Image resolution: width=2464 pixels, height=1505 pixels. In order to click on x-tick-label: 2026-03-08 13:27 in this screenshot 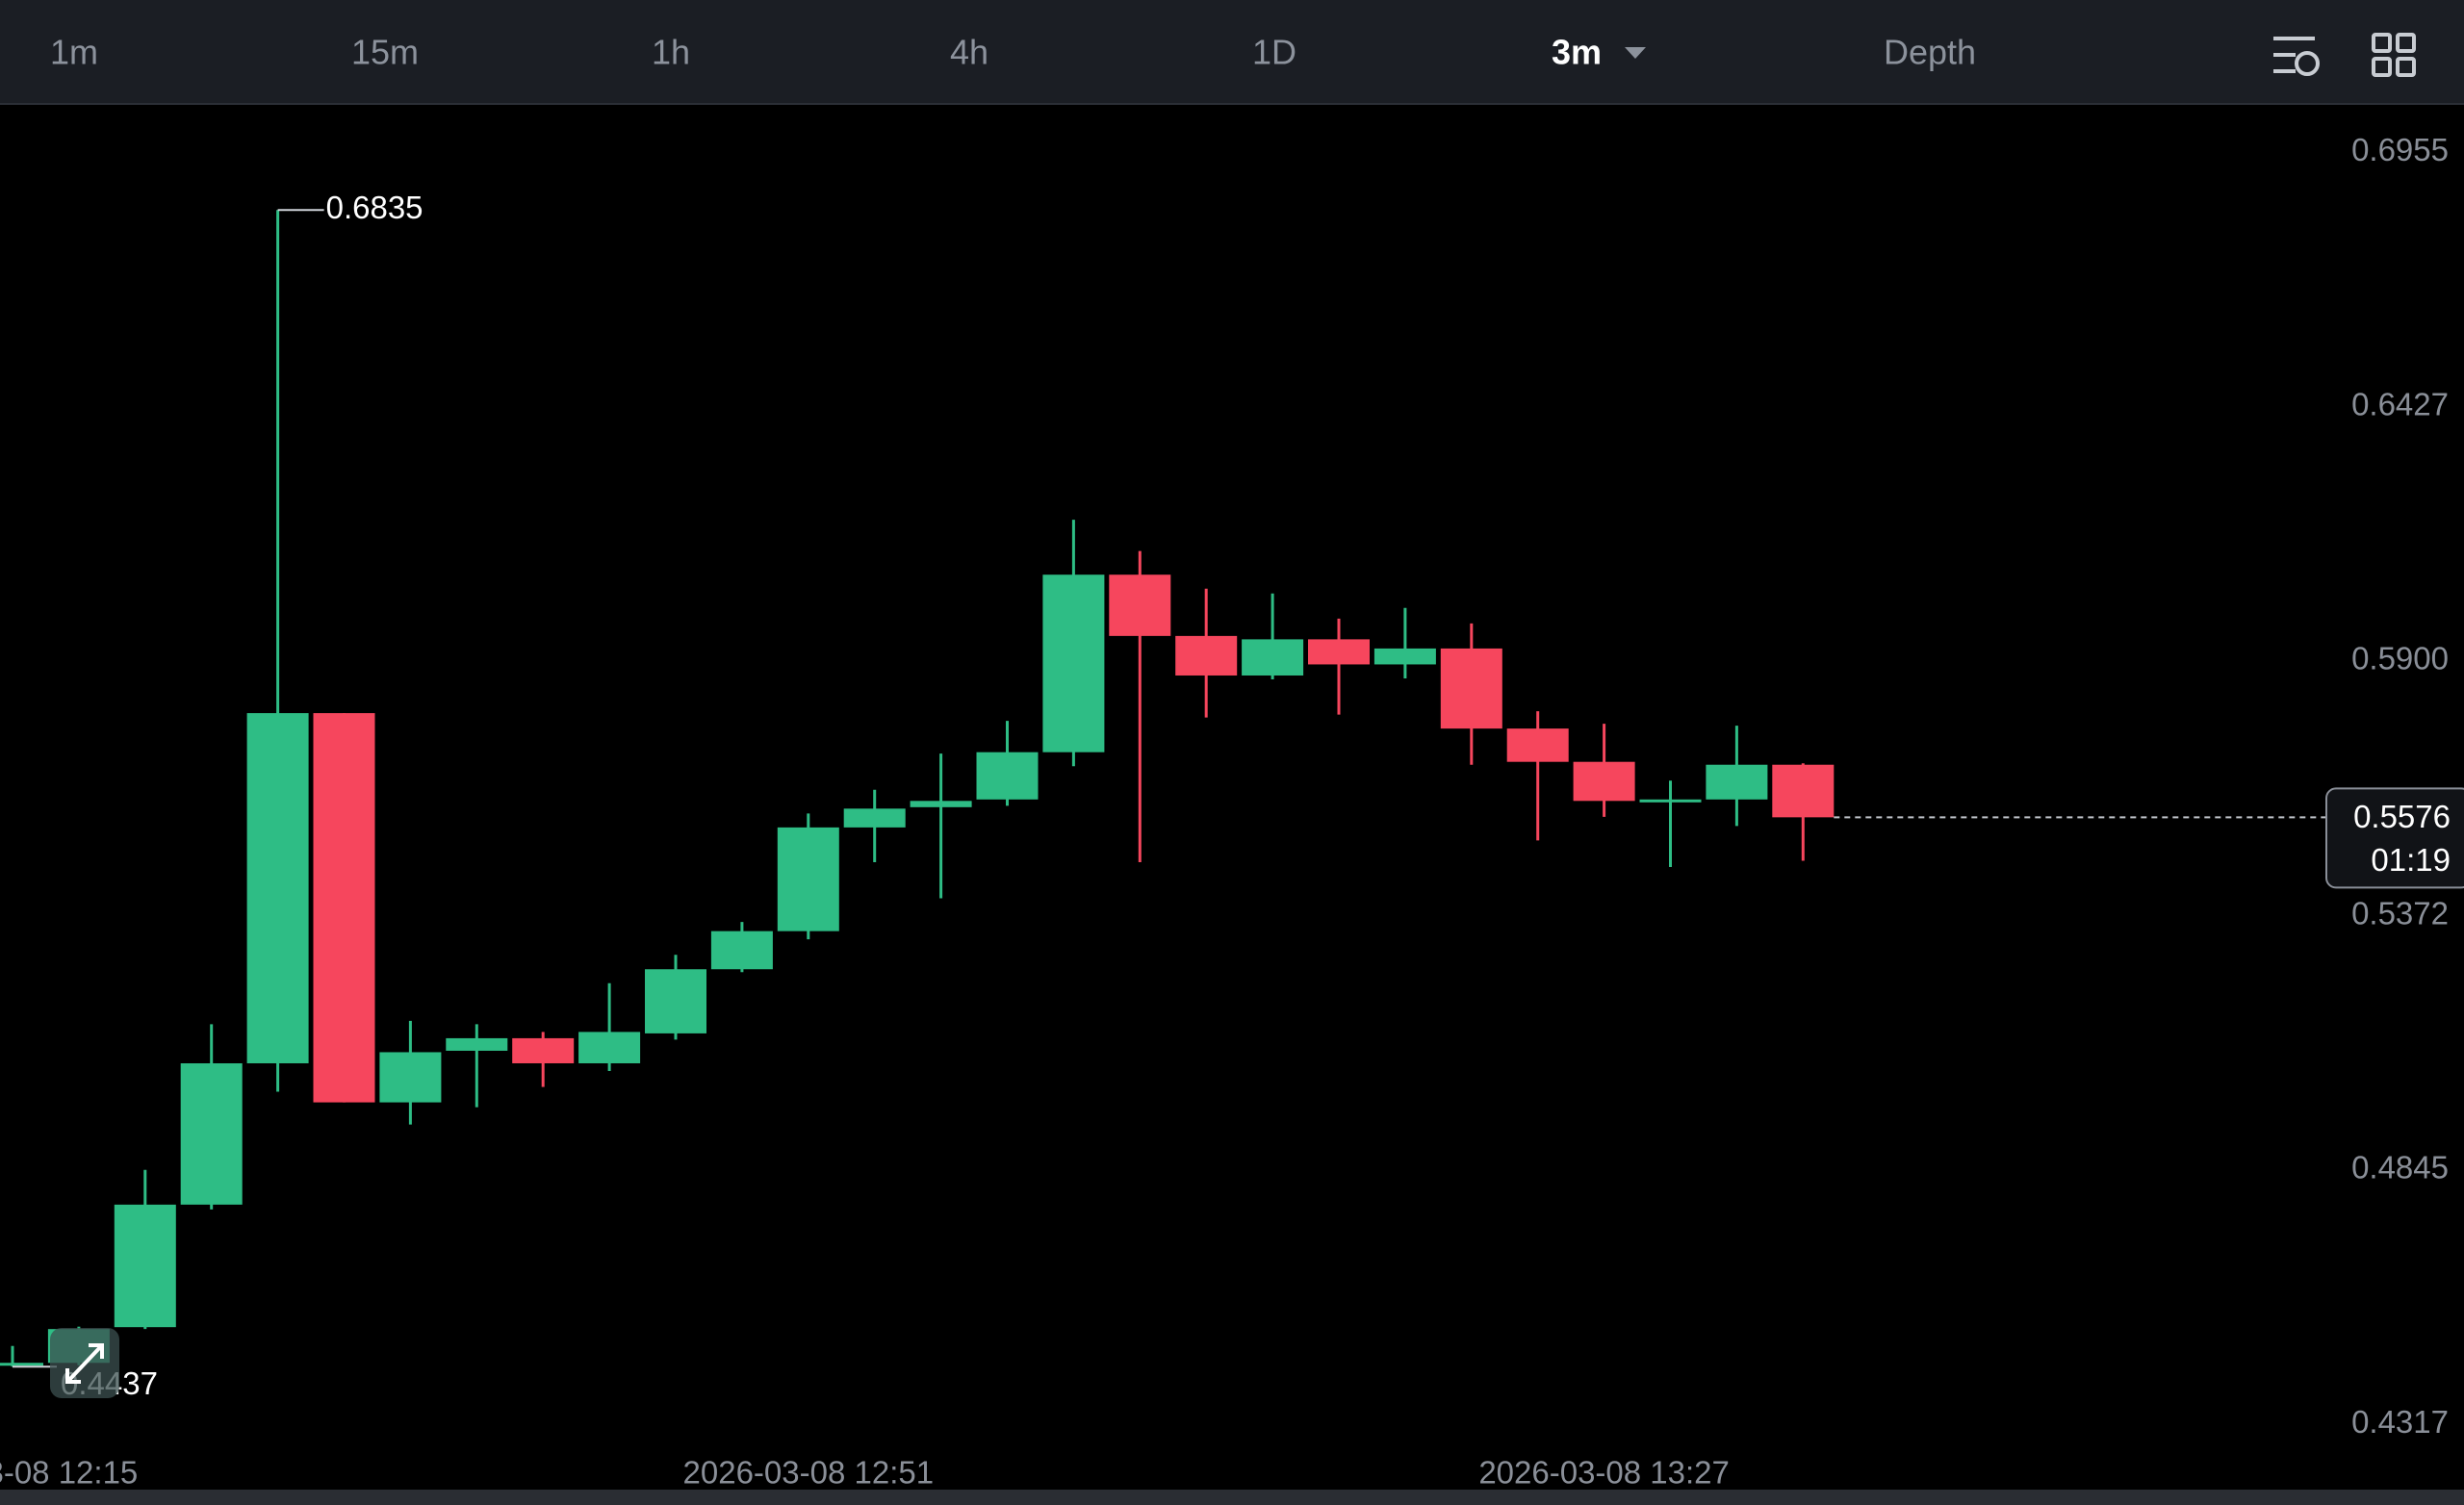, I will do `click(1604, 1473)`.